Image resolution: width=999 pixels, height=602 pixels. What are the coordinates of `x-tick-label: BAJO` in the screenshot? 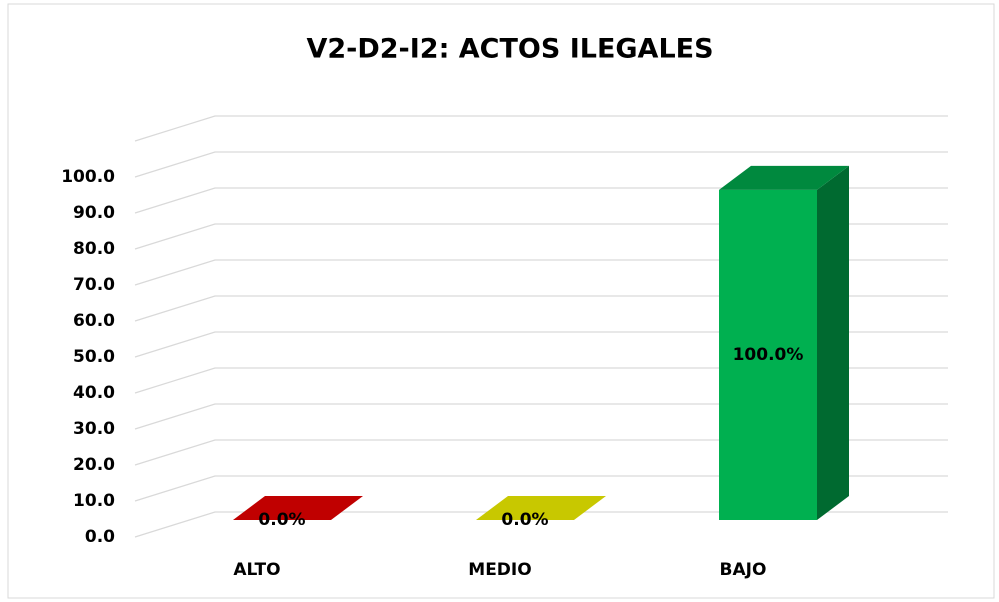 It's located at (743, 570).